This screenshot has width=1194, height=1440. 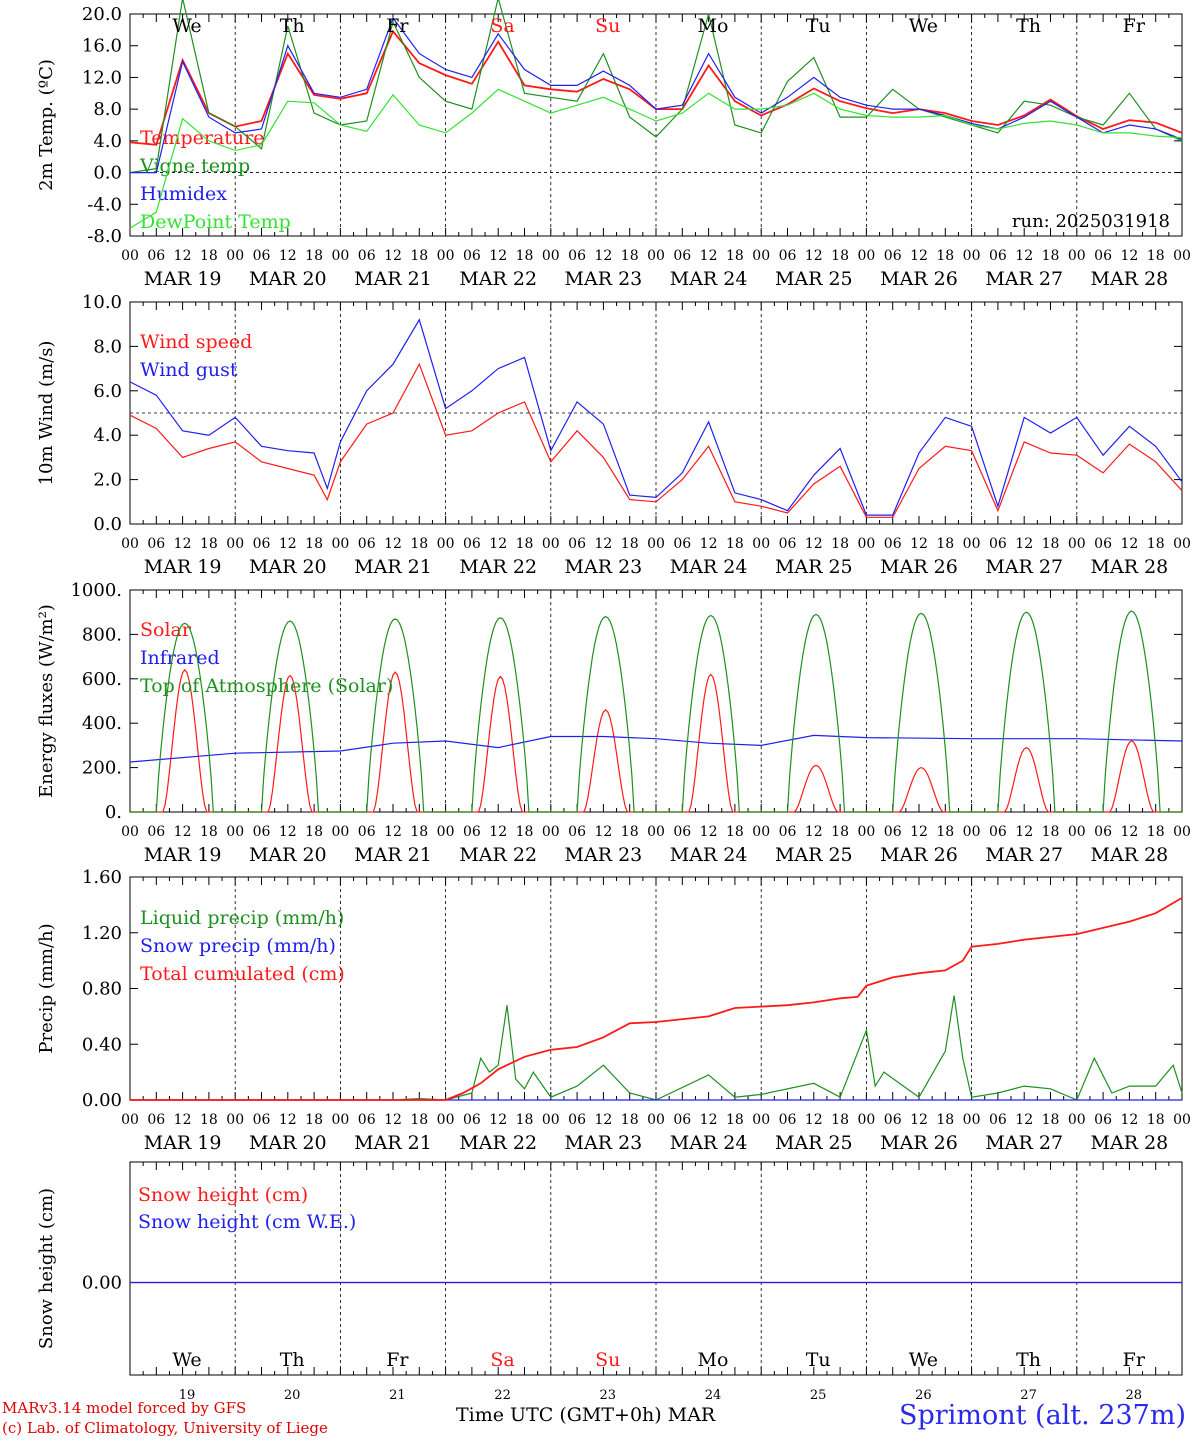 What do you see at coordinates (607, 26) in the screenshot?
I see `weekday-label: Su` at bounding box center [607, 26].